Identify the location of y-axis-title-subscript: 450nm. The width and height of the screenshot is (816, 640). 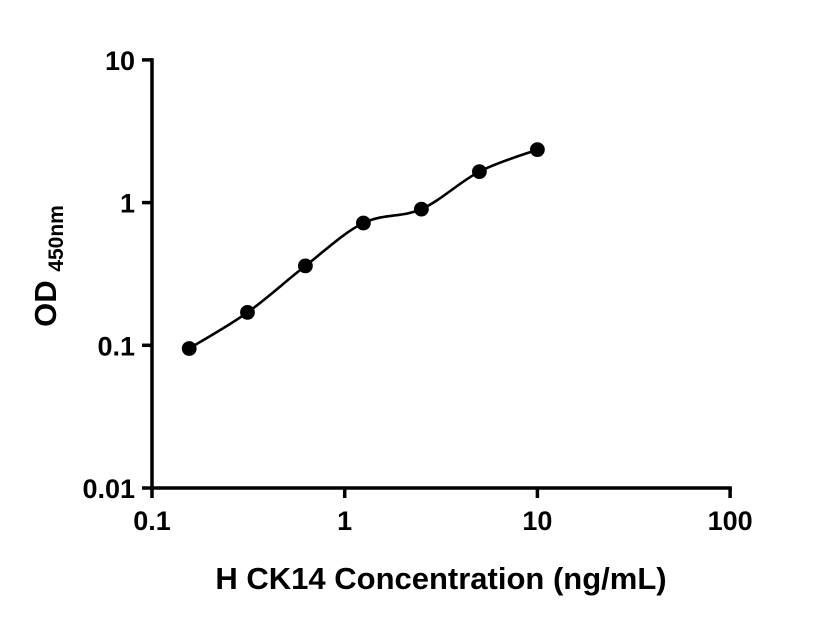
(56, 238).